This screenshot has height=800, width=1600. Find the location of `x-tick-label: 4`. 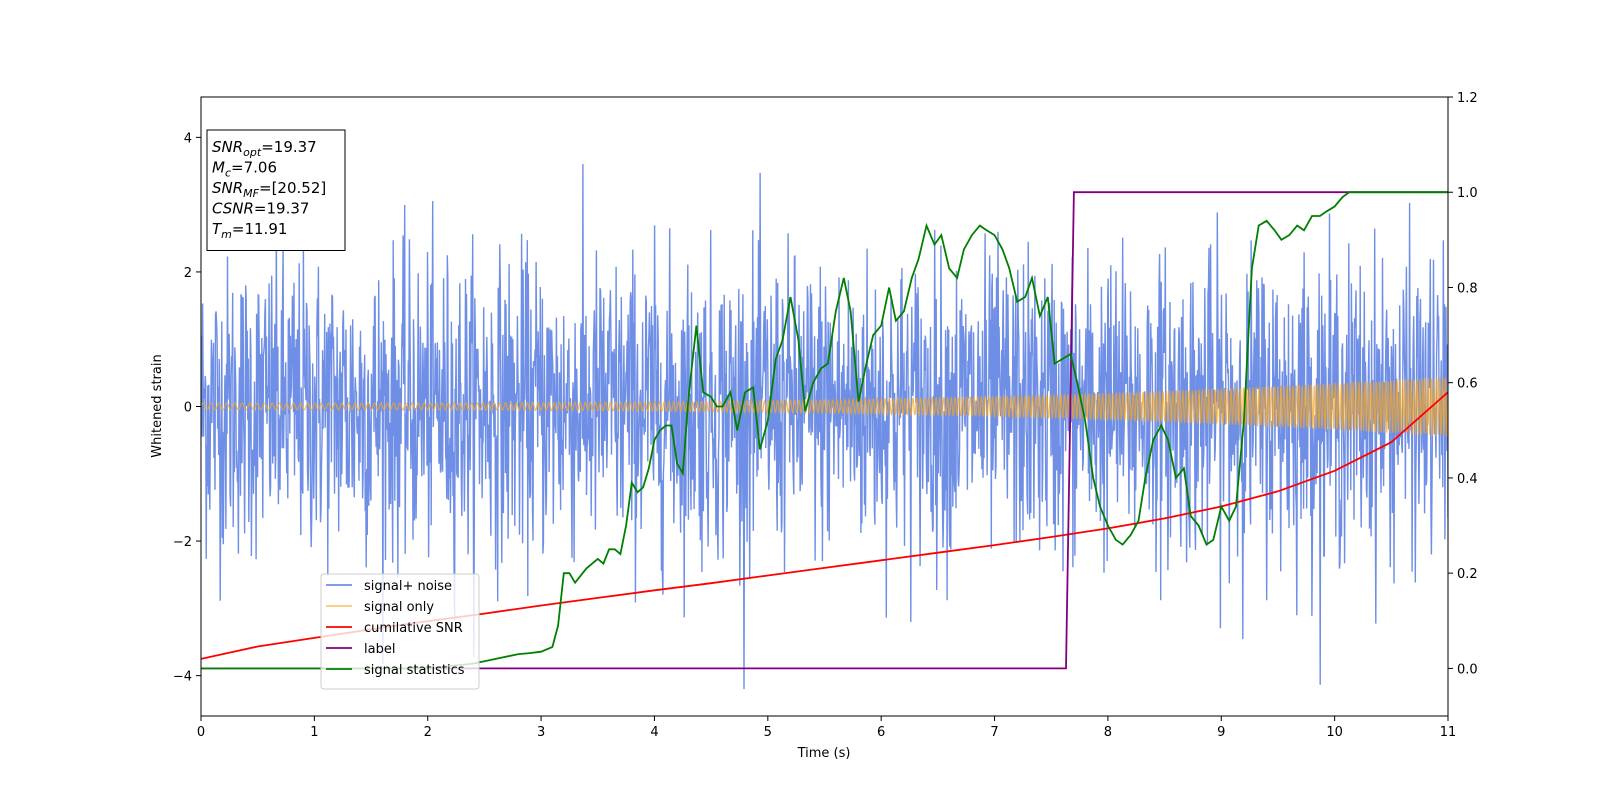

x-tick-label: 4 is located at coordinates (654, 732).